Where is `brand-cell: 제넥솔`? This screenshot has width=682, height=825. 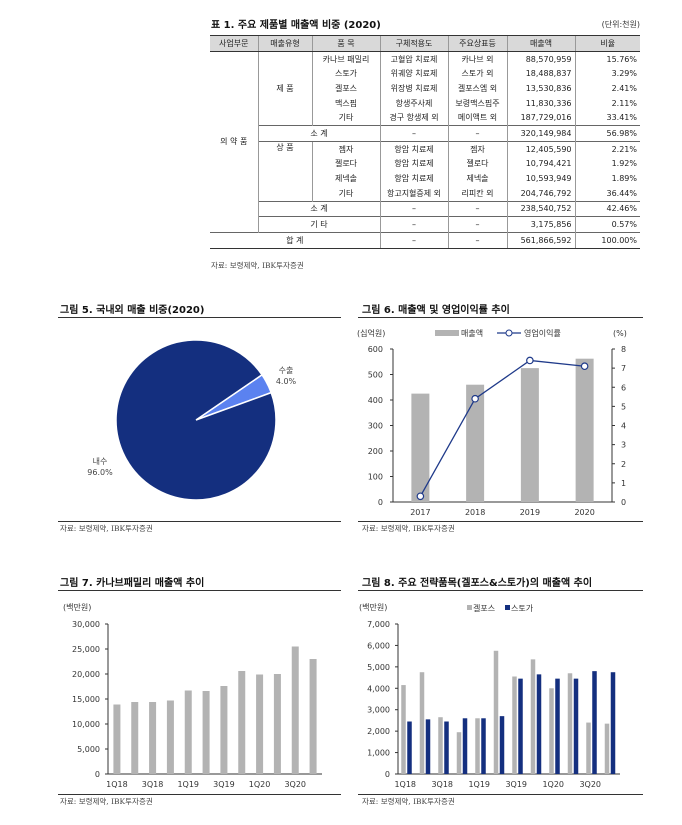 brand-cell: 제넥솔 is located at coordinates (477, 178).